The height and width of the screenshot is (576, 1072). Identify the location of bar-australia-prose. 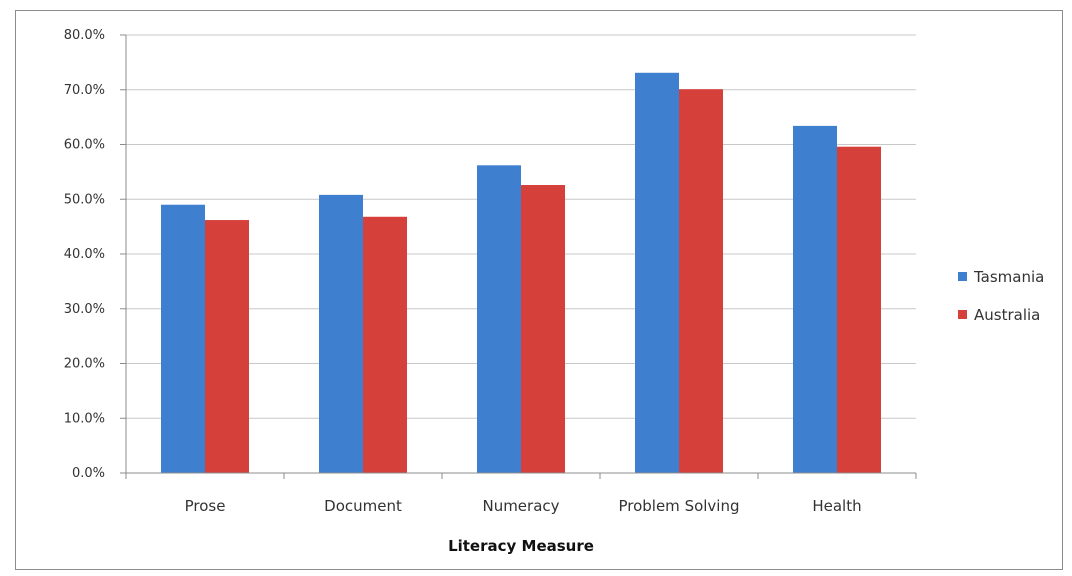
(227, 346).